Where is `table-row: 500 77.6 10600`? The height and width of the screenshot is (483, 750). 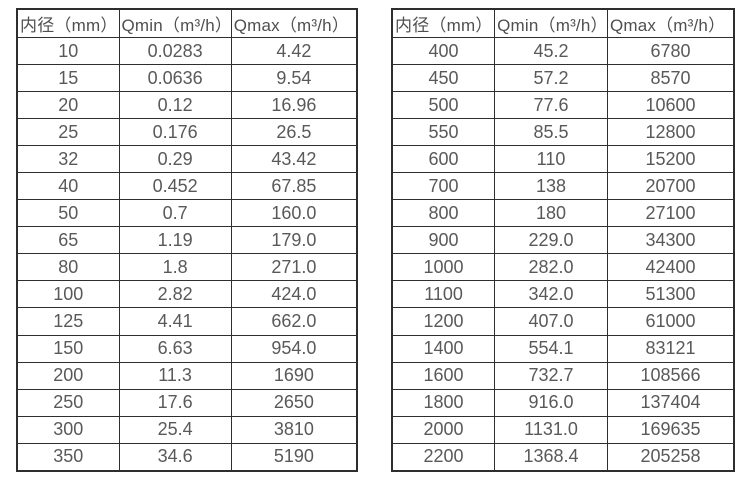
table-row: 500 77.6 10600 is located at coordinates (563, 105).